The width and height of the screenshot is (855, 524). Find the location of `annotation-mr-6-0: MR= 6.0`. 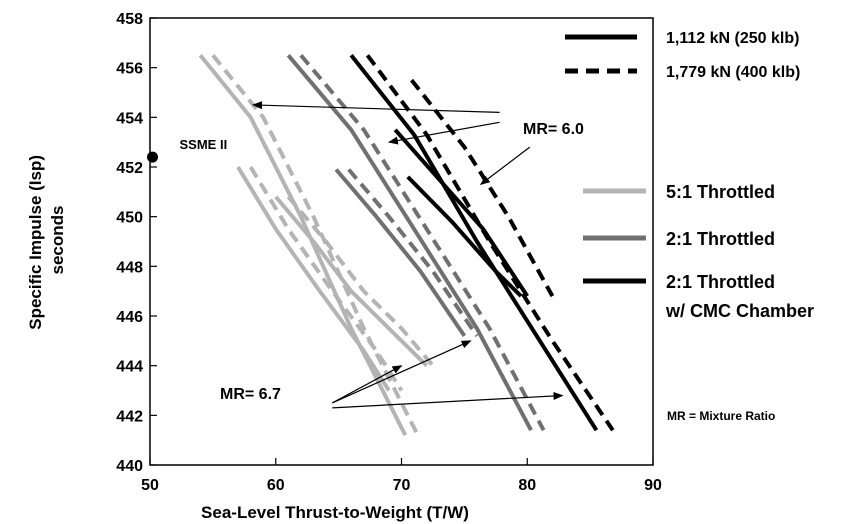

annotation-mr-6-0: MR= 6.0 is located at coordinates (553, 129).